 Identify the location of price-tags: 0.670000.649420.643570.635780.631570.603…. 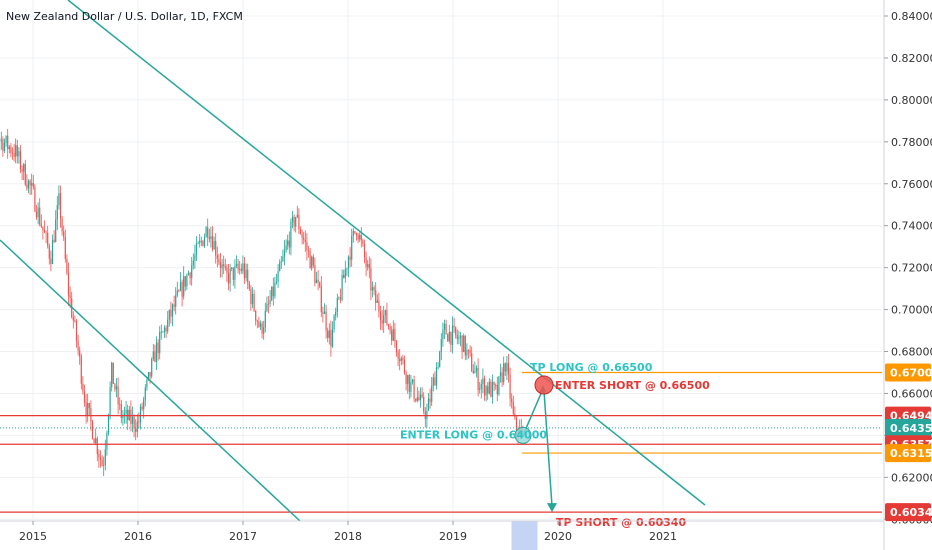
(908, 442).